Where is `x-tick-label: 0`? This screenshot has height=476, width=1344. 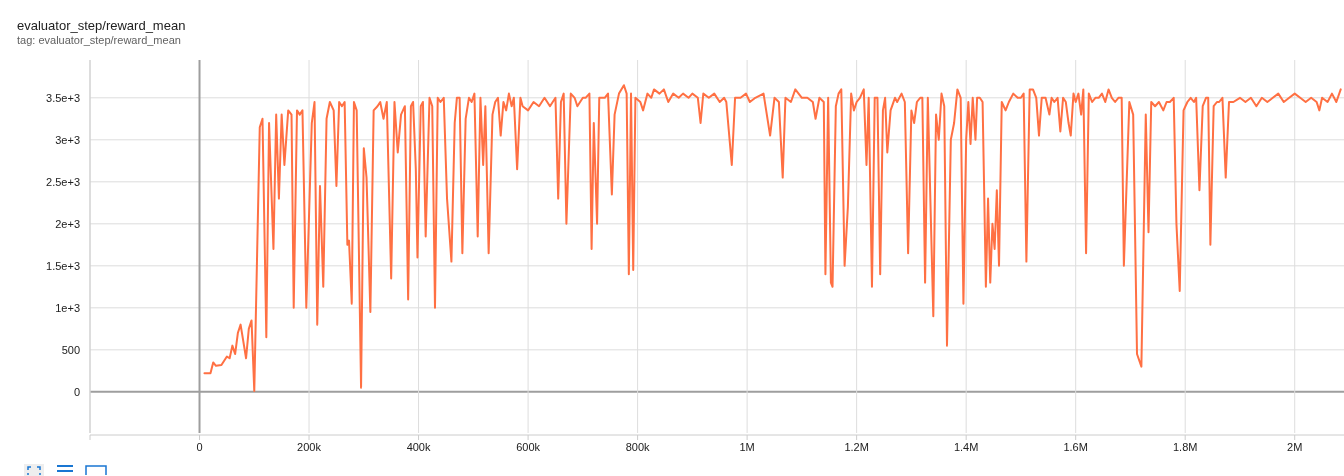 x-tick-label: 0 is located at coordinates (199, 447).